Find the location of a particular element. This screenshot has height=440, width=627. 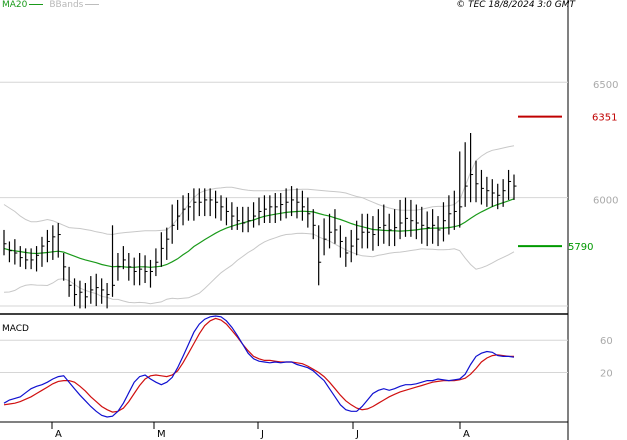

x-tick-label: M is located at coordinates (161, 434).